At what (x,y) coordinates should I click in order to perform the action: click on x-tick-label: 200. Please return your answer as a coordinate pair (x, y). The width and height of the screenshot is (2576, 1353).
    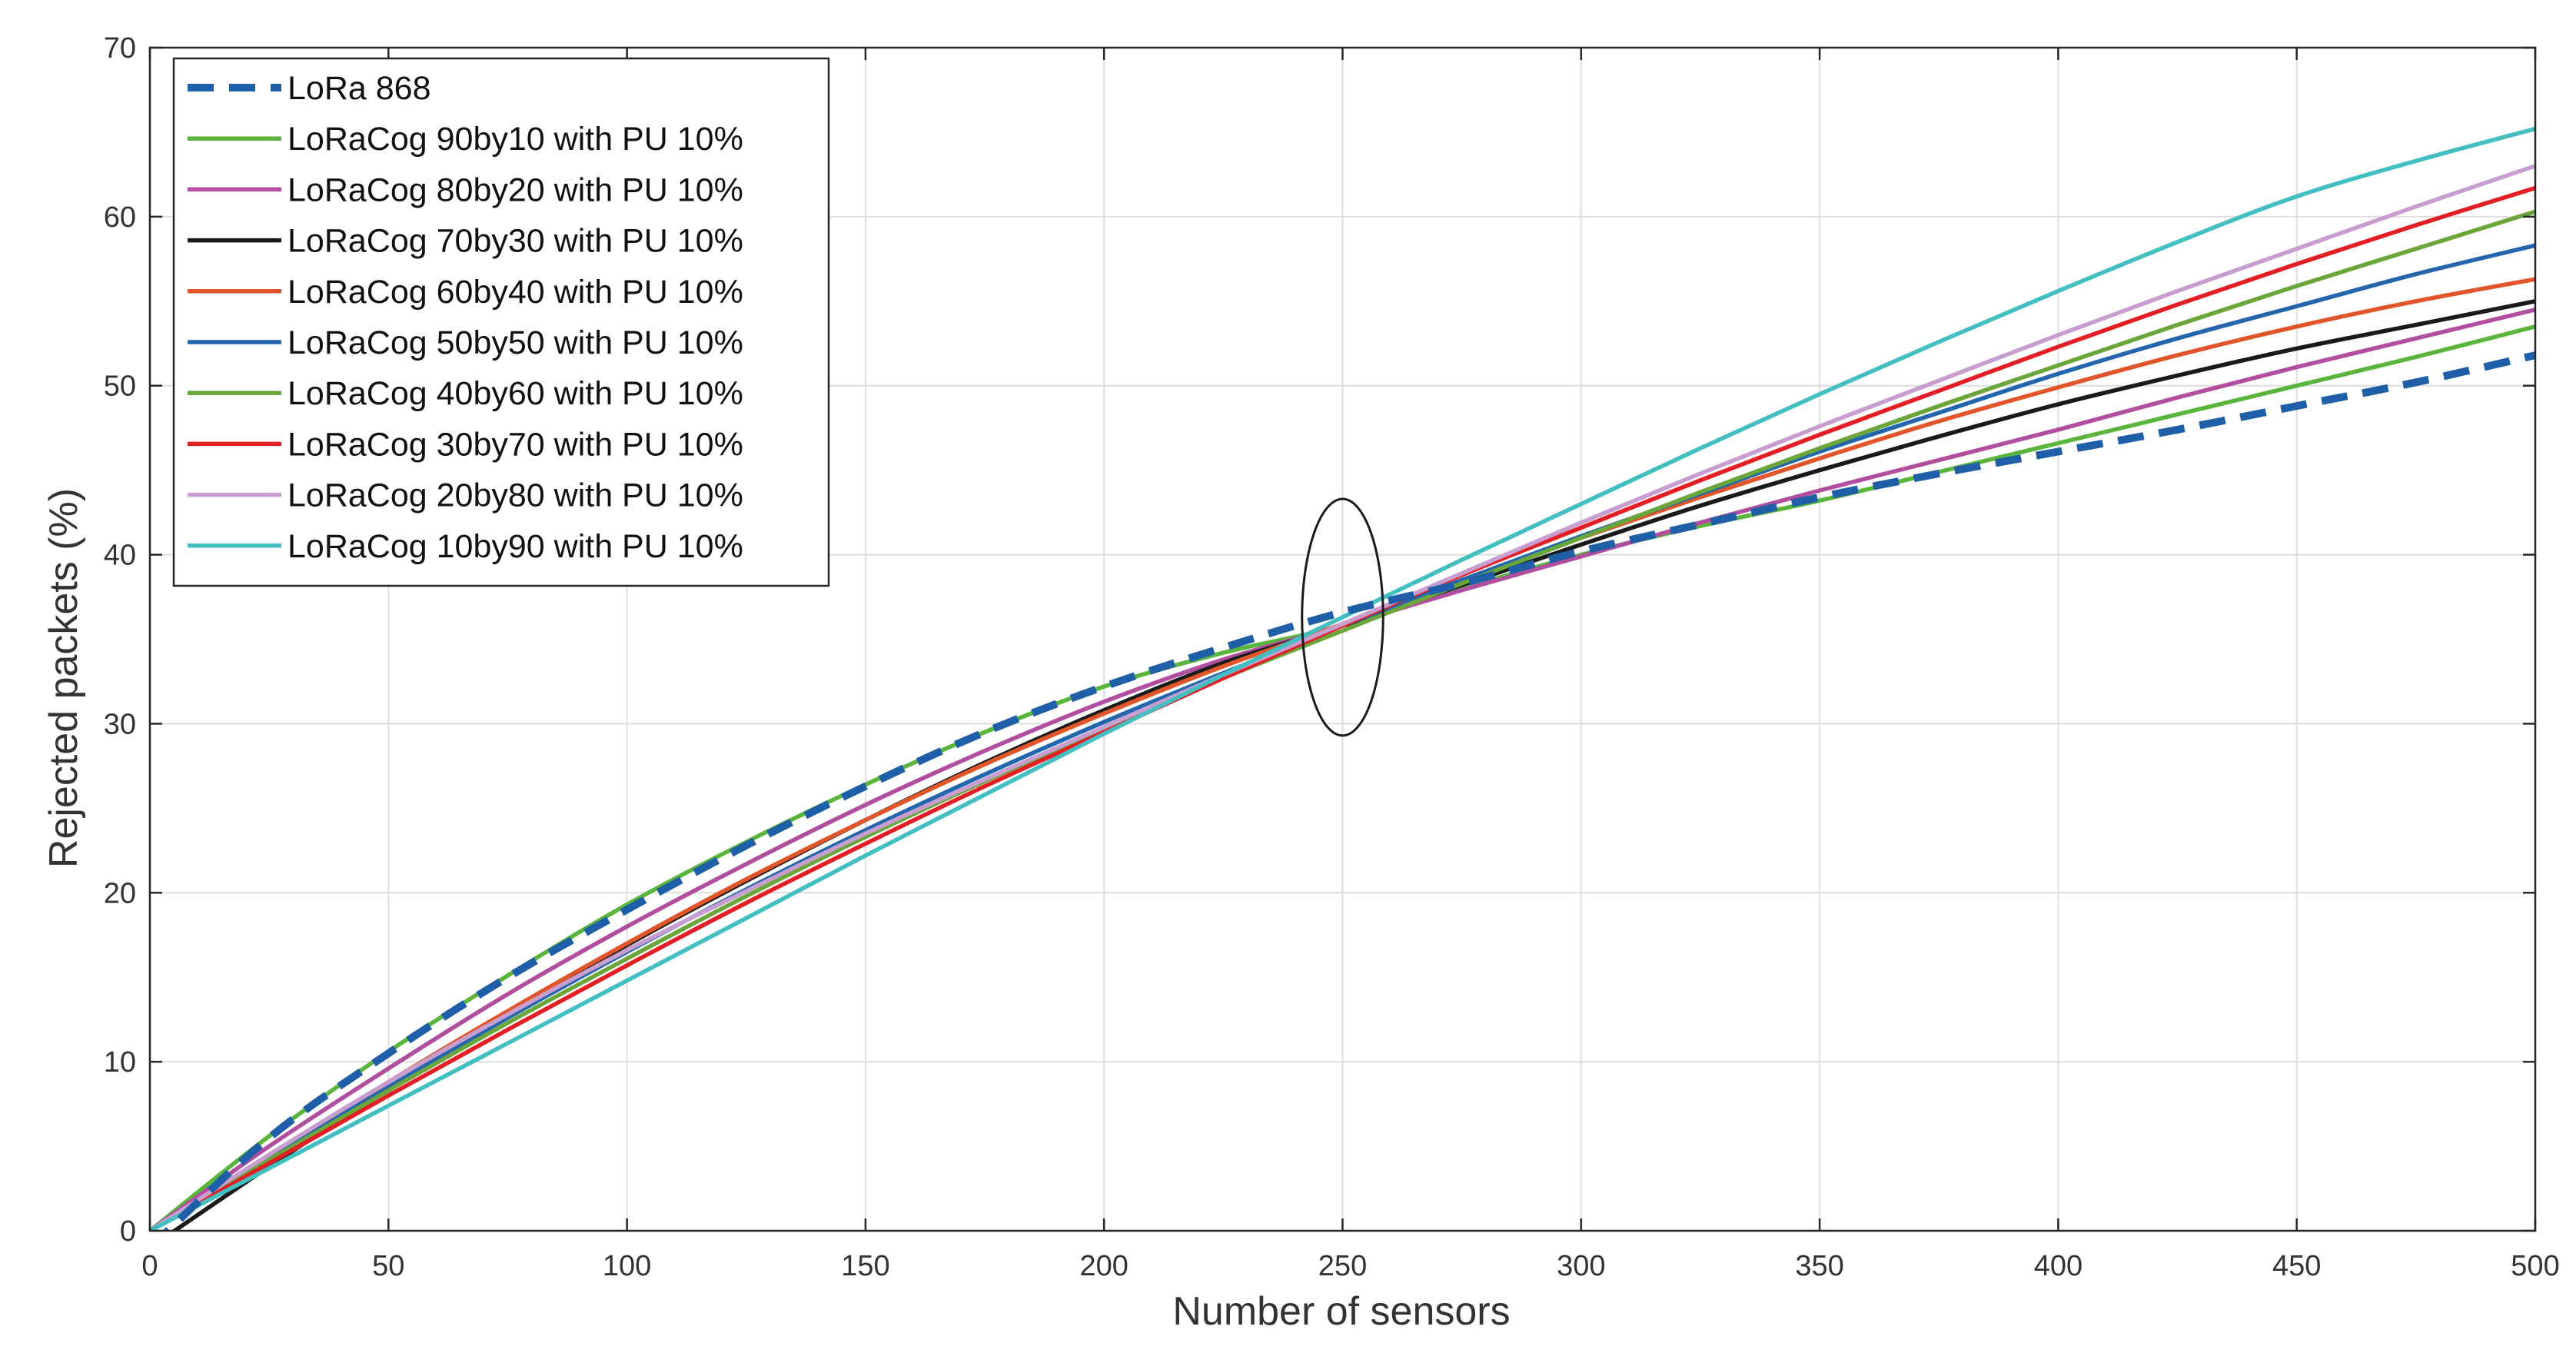
    Looking at the image, I should click on (1103, 1266).